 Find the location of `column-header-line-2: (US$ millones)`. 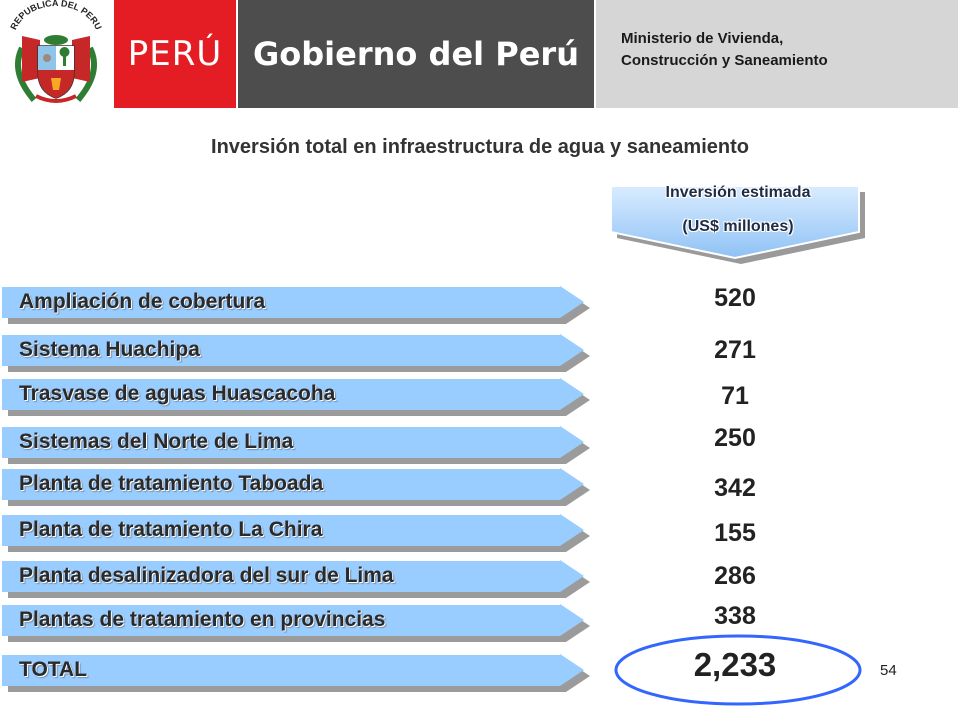

column-header-line-2: (US$ millones) is located at coordinates (738, 226).